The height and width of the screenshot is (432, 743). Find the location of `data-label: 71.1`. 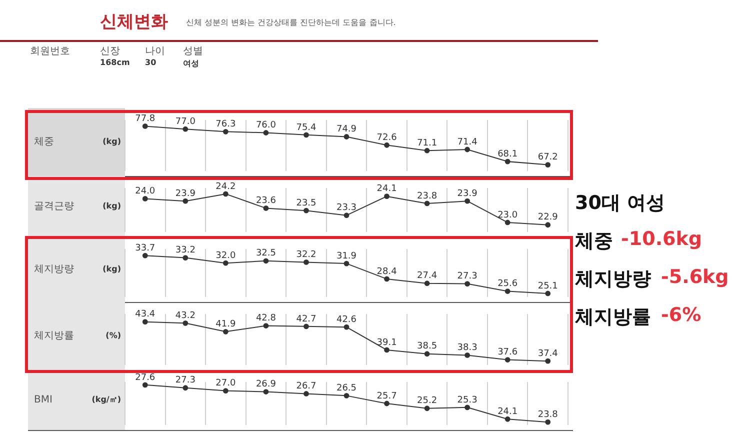

data-label: 71.1 is located at coordinates (427, 143).